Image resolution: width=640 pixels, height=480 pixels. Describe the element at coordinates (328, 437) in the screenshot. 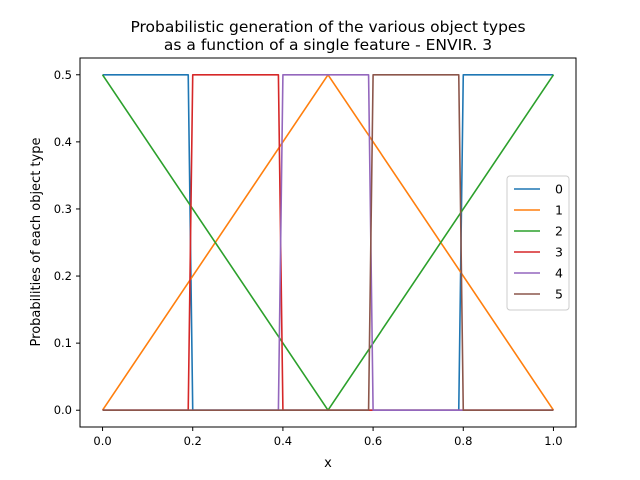

I see `x-axis-ticks: 0.0 0.2 0.4 0.6 0.8 1.0` at that location.